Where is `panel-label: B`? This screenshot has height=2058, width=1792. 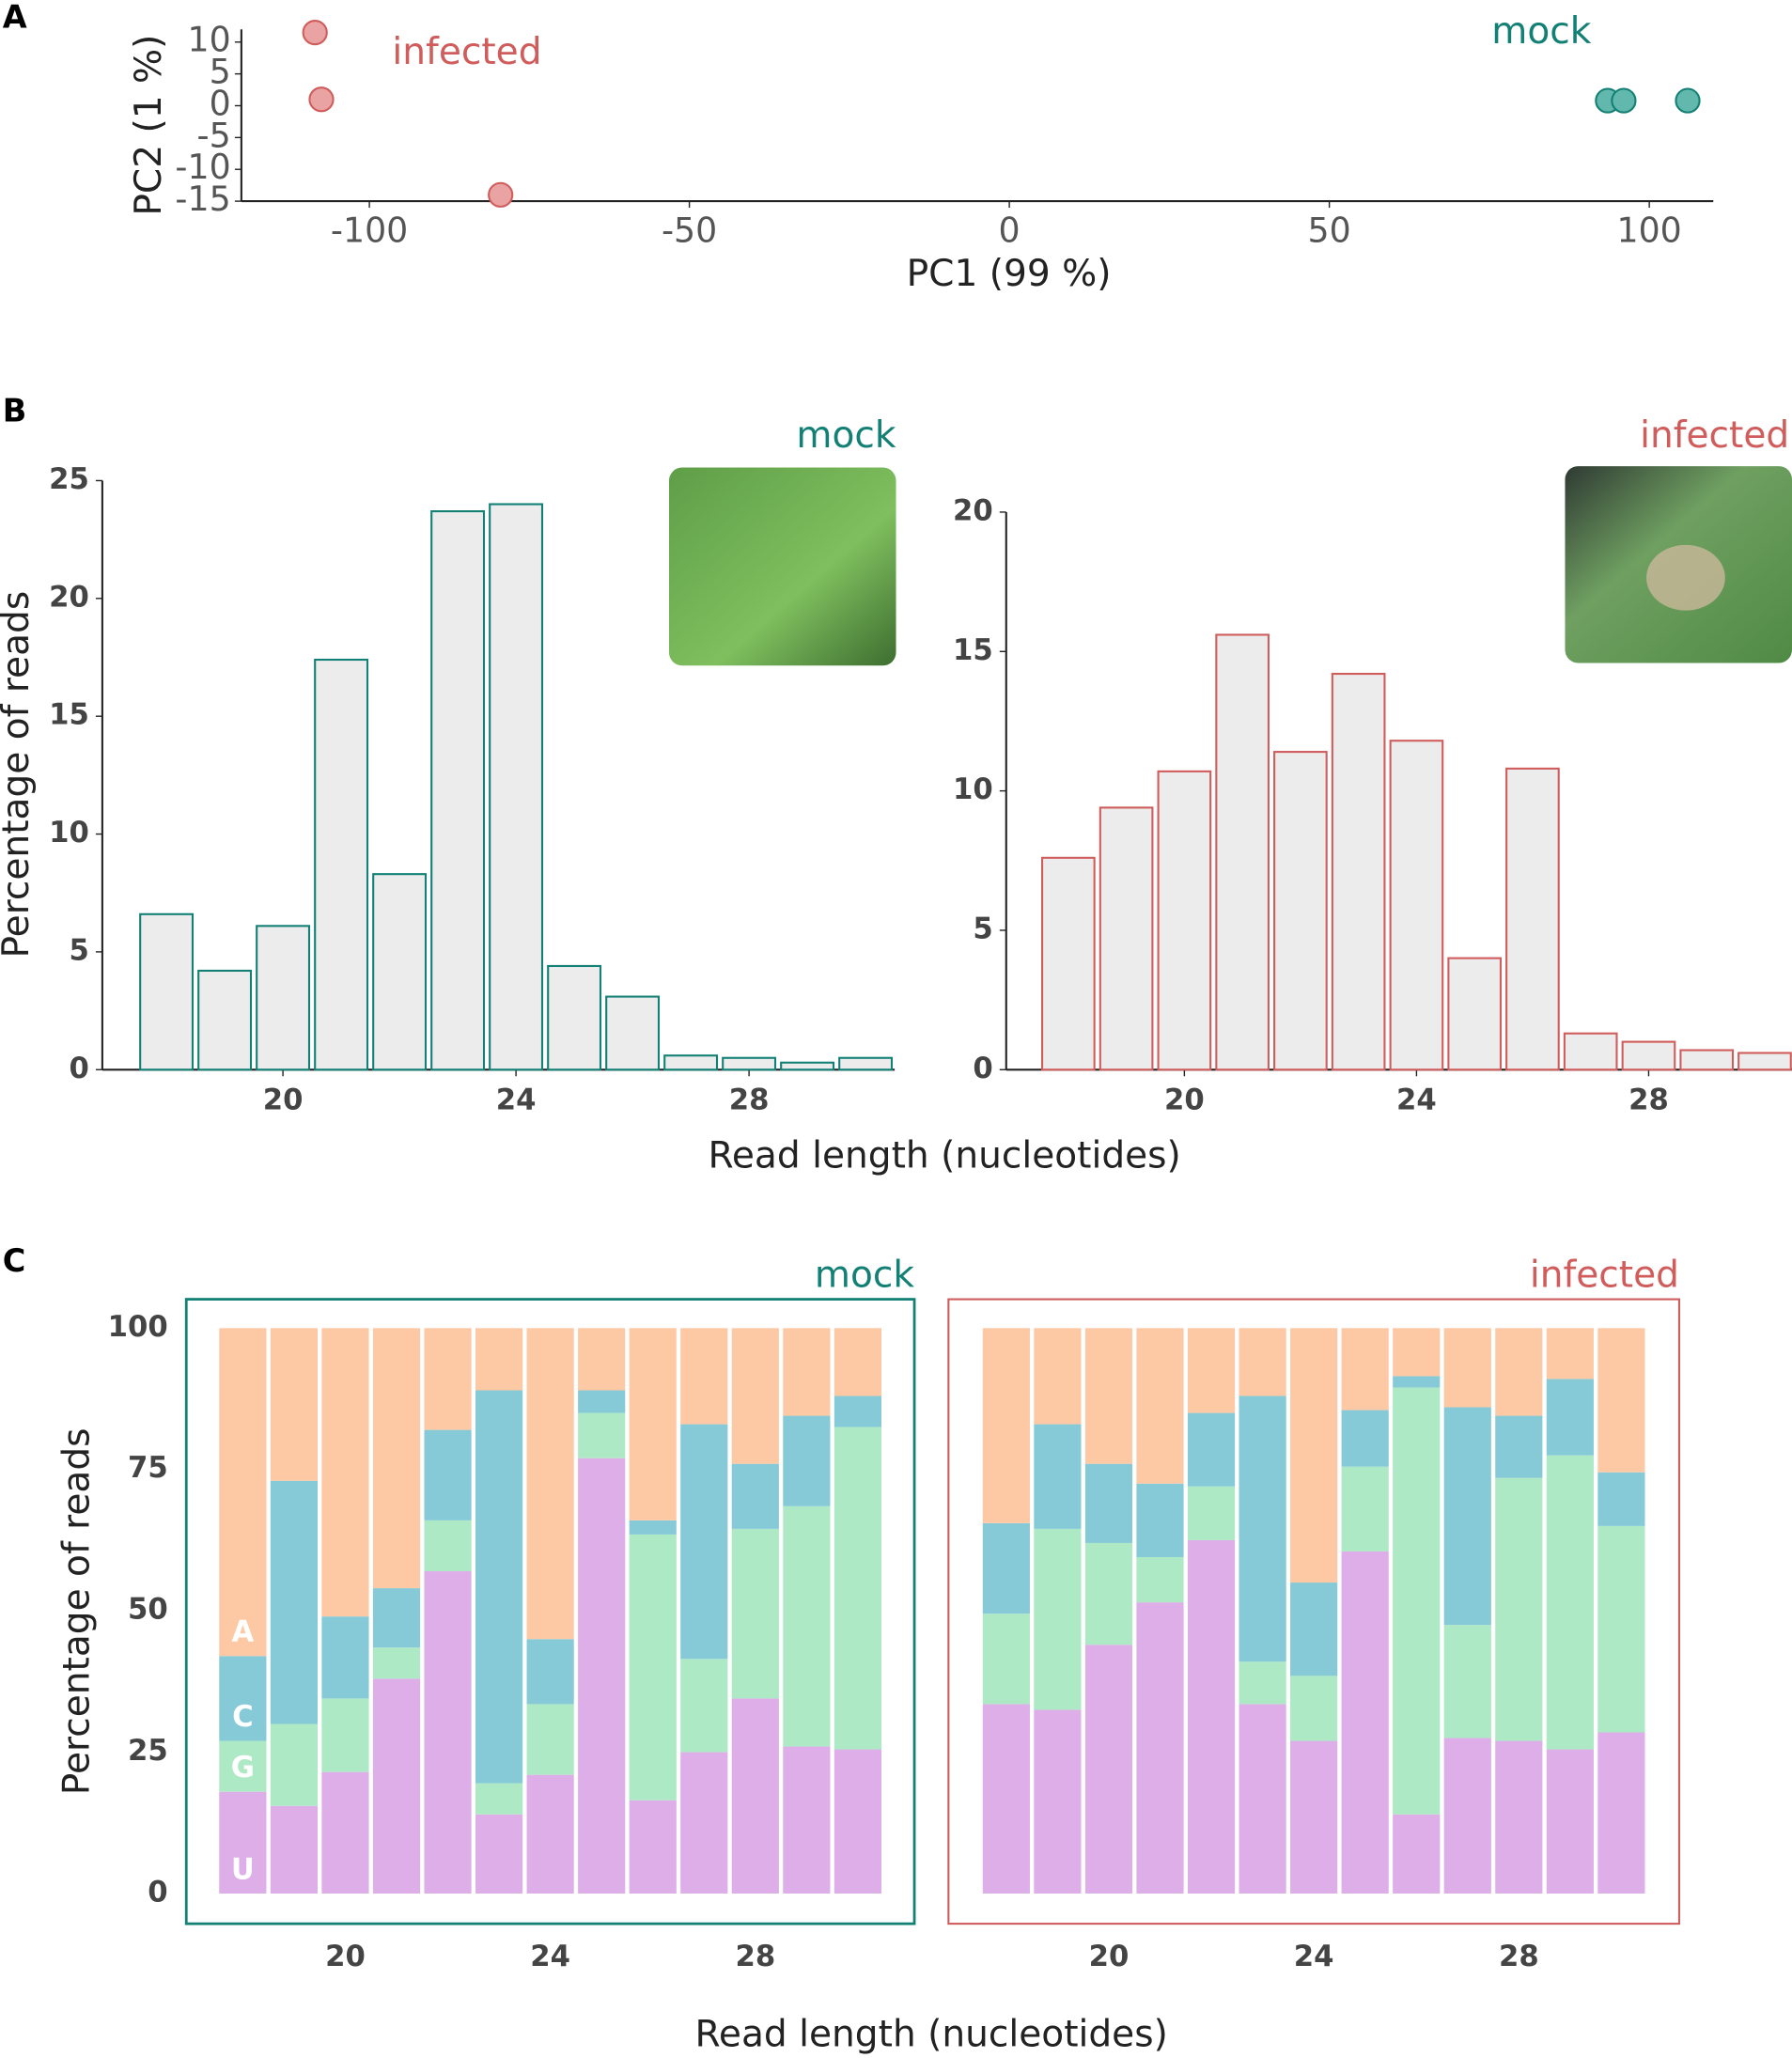 panel-label: B is located at coordinates (15, 410).